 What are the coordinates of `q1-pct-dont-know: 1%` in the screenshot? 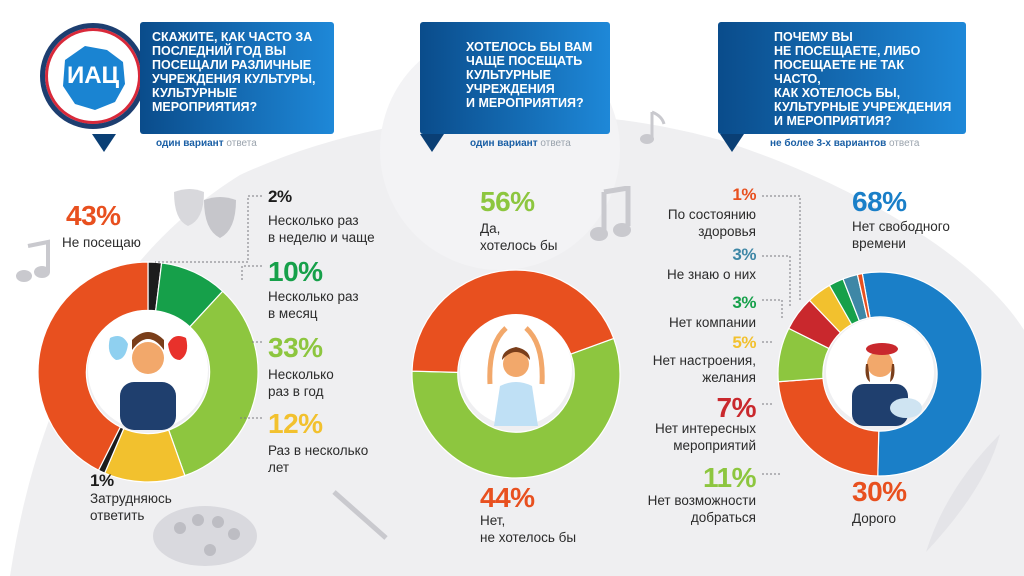 It's located at (102, 480).